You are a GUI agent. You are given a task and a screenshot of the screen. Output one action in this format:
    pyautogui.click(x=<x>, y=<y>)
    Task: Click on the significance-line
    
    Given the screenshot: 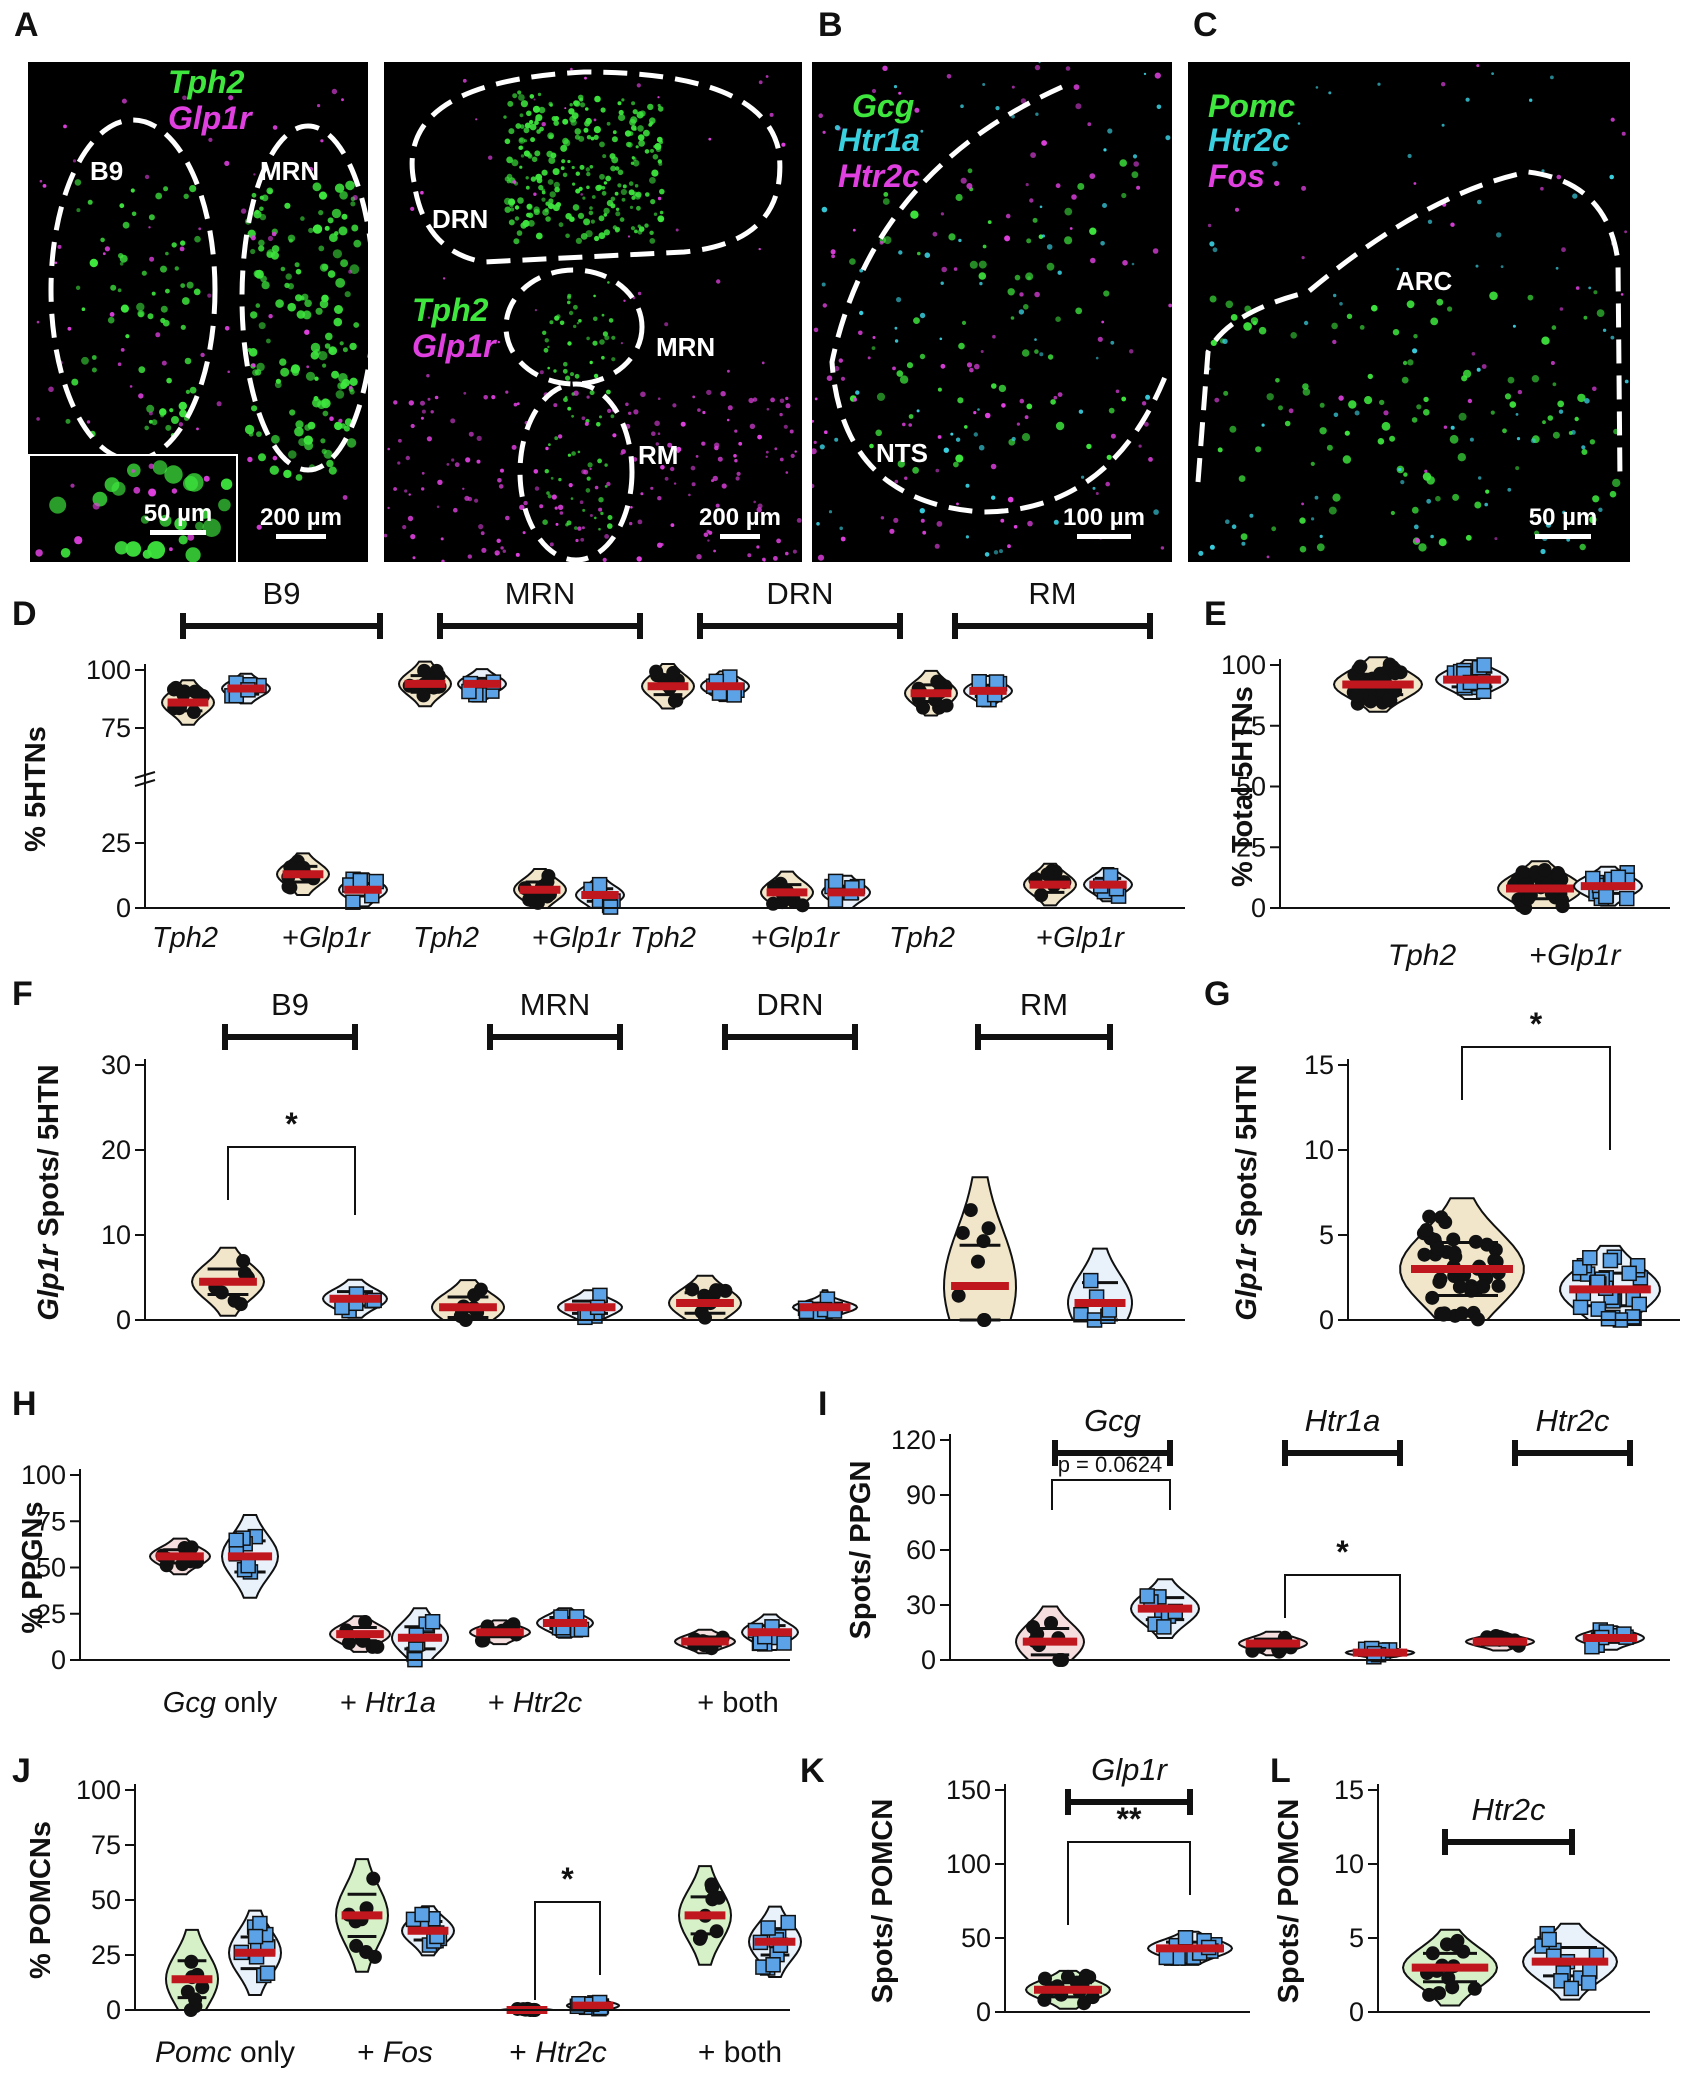 What is the action you would take?
    pyautogui.click(x=1342, y=1611)
    